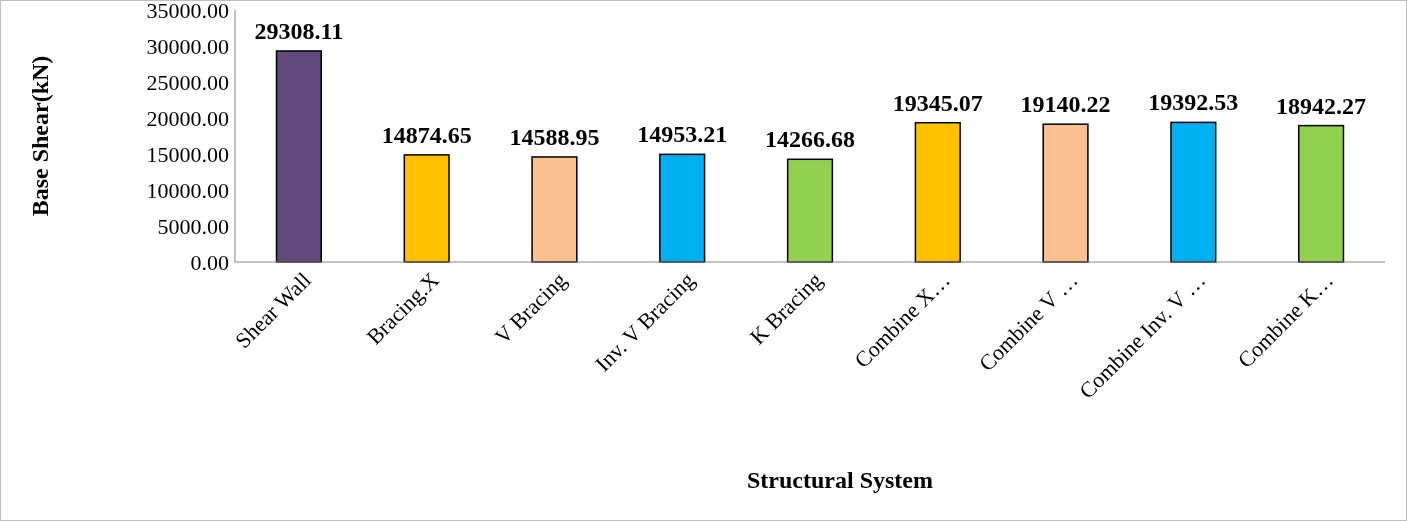 The width and height of the screenshot is (1407, 521). I want to click on y-tick-label: 25000.00, so click(187, 82).